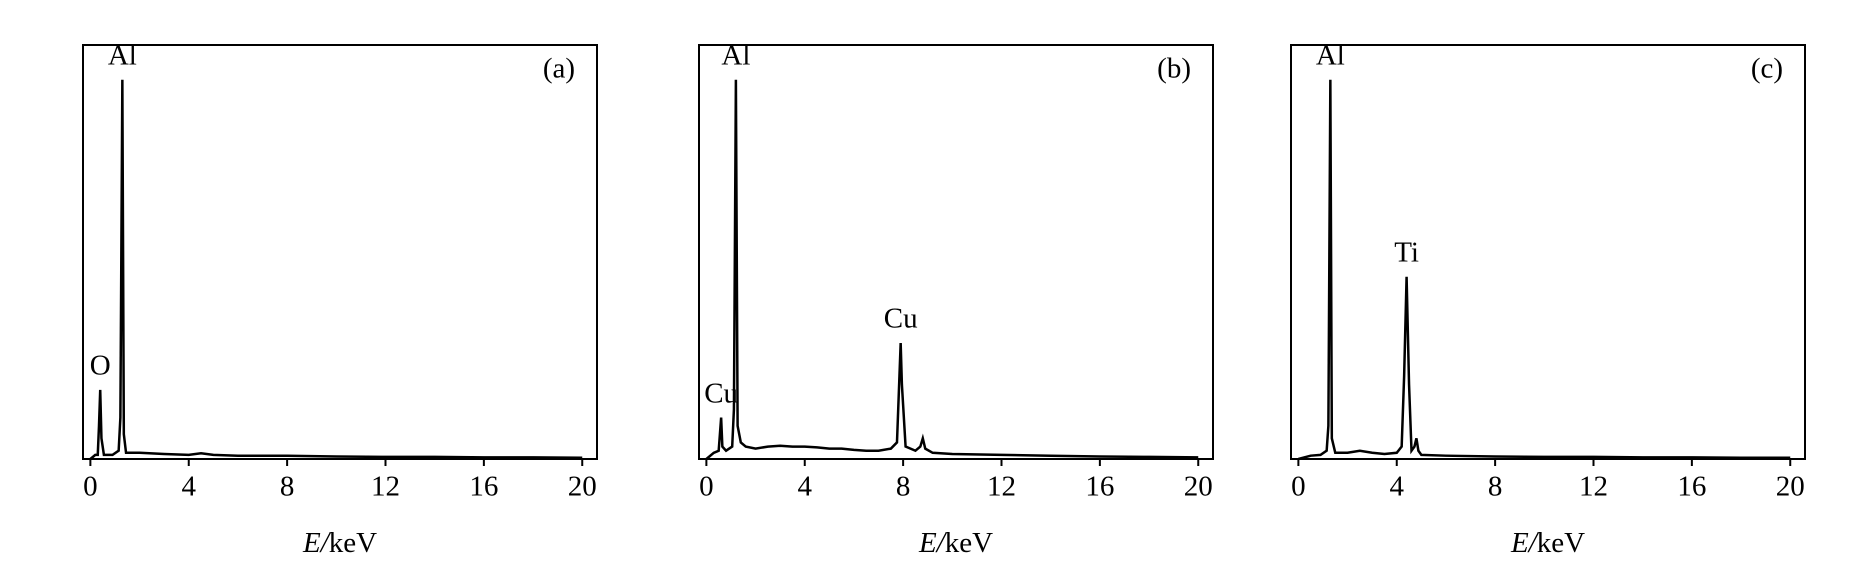 The image size is (1870, 572). Describe the element at coordinates (559, 69) in the screenshot. I see `panel-label: (a)` at that location.